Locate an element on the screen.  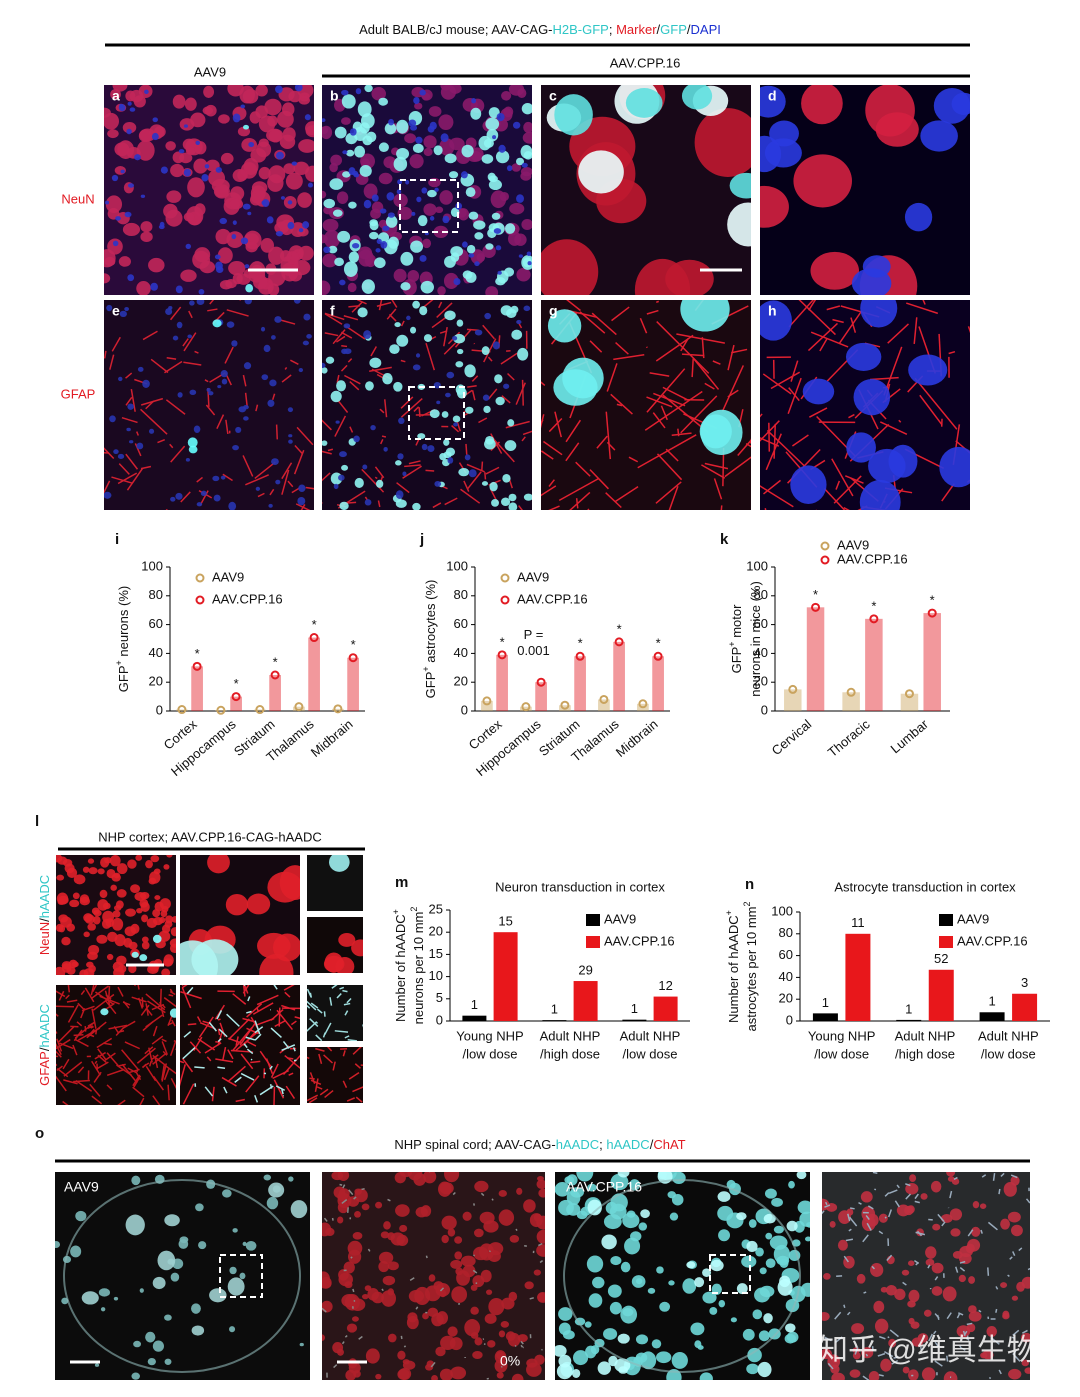
micrograph is located at coordinates (865, 405).